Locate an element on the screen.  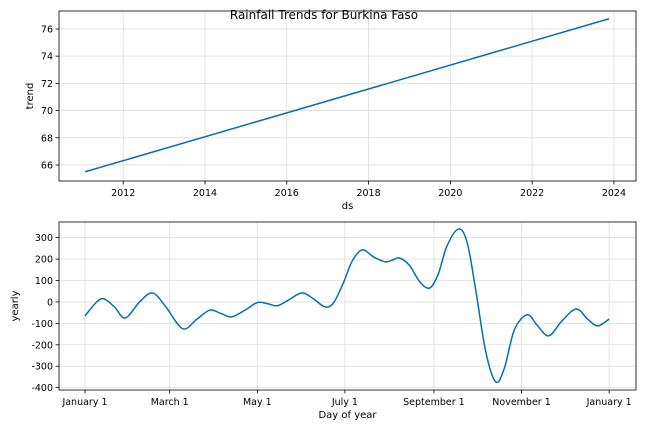
y-tick-label: 76 is located at coordinates (47, 29).